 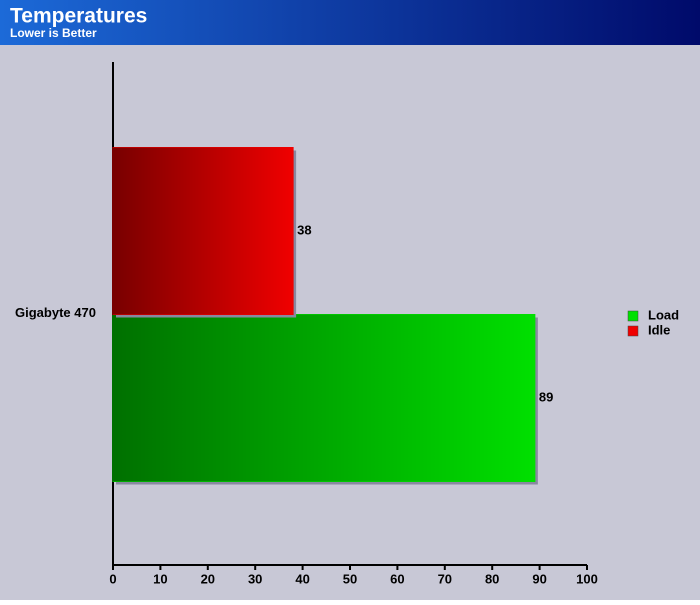 What do you see at coordinates (539, 578) in the screenshot?
I see `x-tick-label: 90` at bounding box center [539, 578].